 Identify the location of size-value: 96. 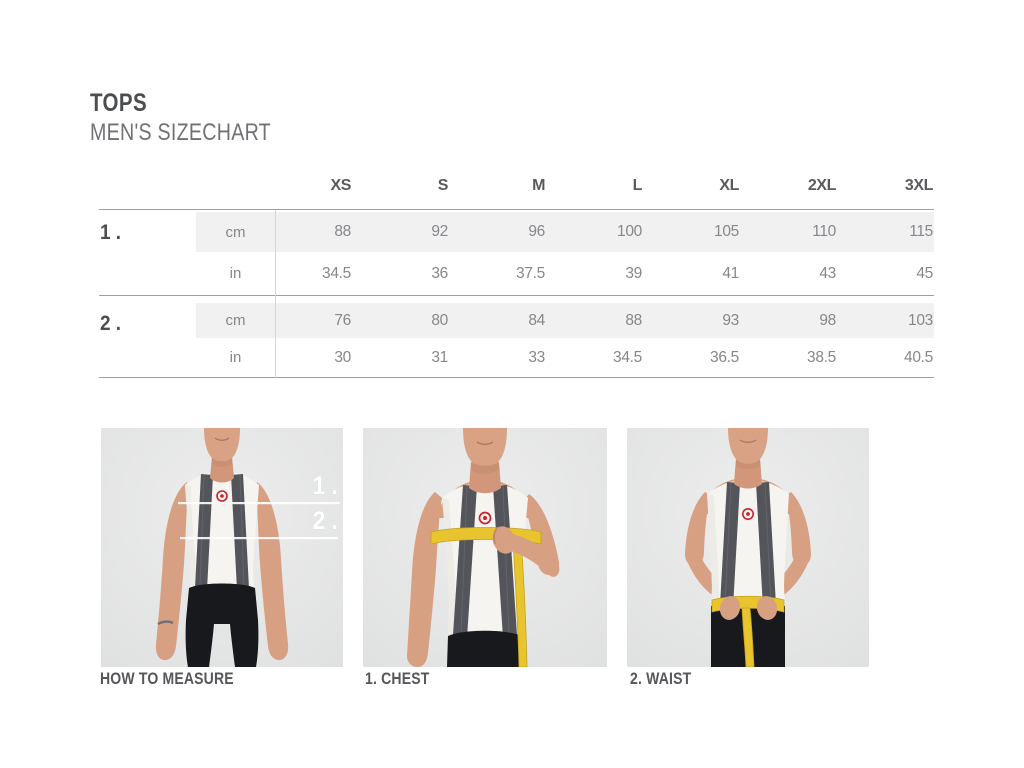
(497, 232).